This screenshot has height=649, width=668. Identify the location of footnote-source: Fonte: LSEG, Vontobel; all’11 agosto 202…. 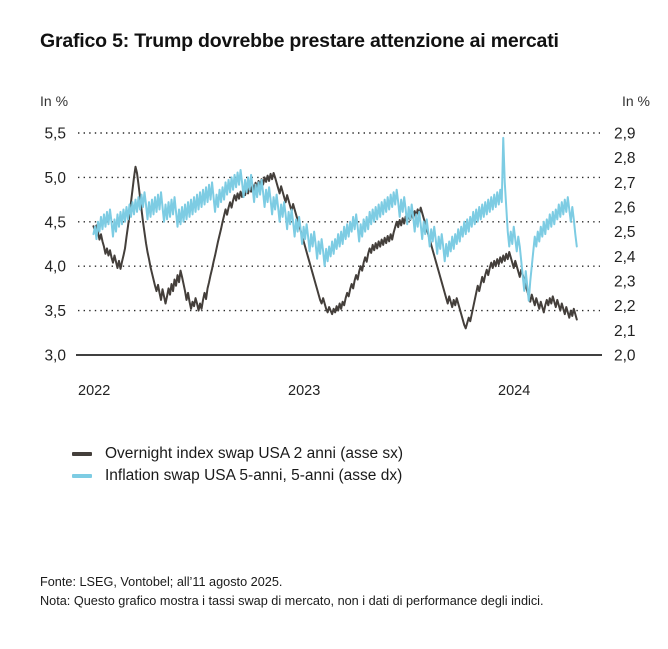
(161, 582).